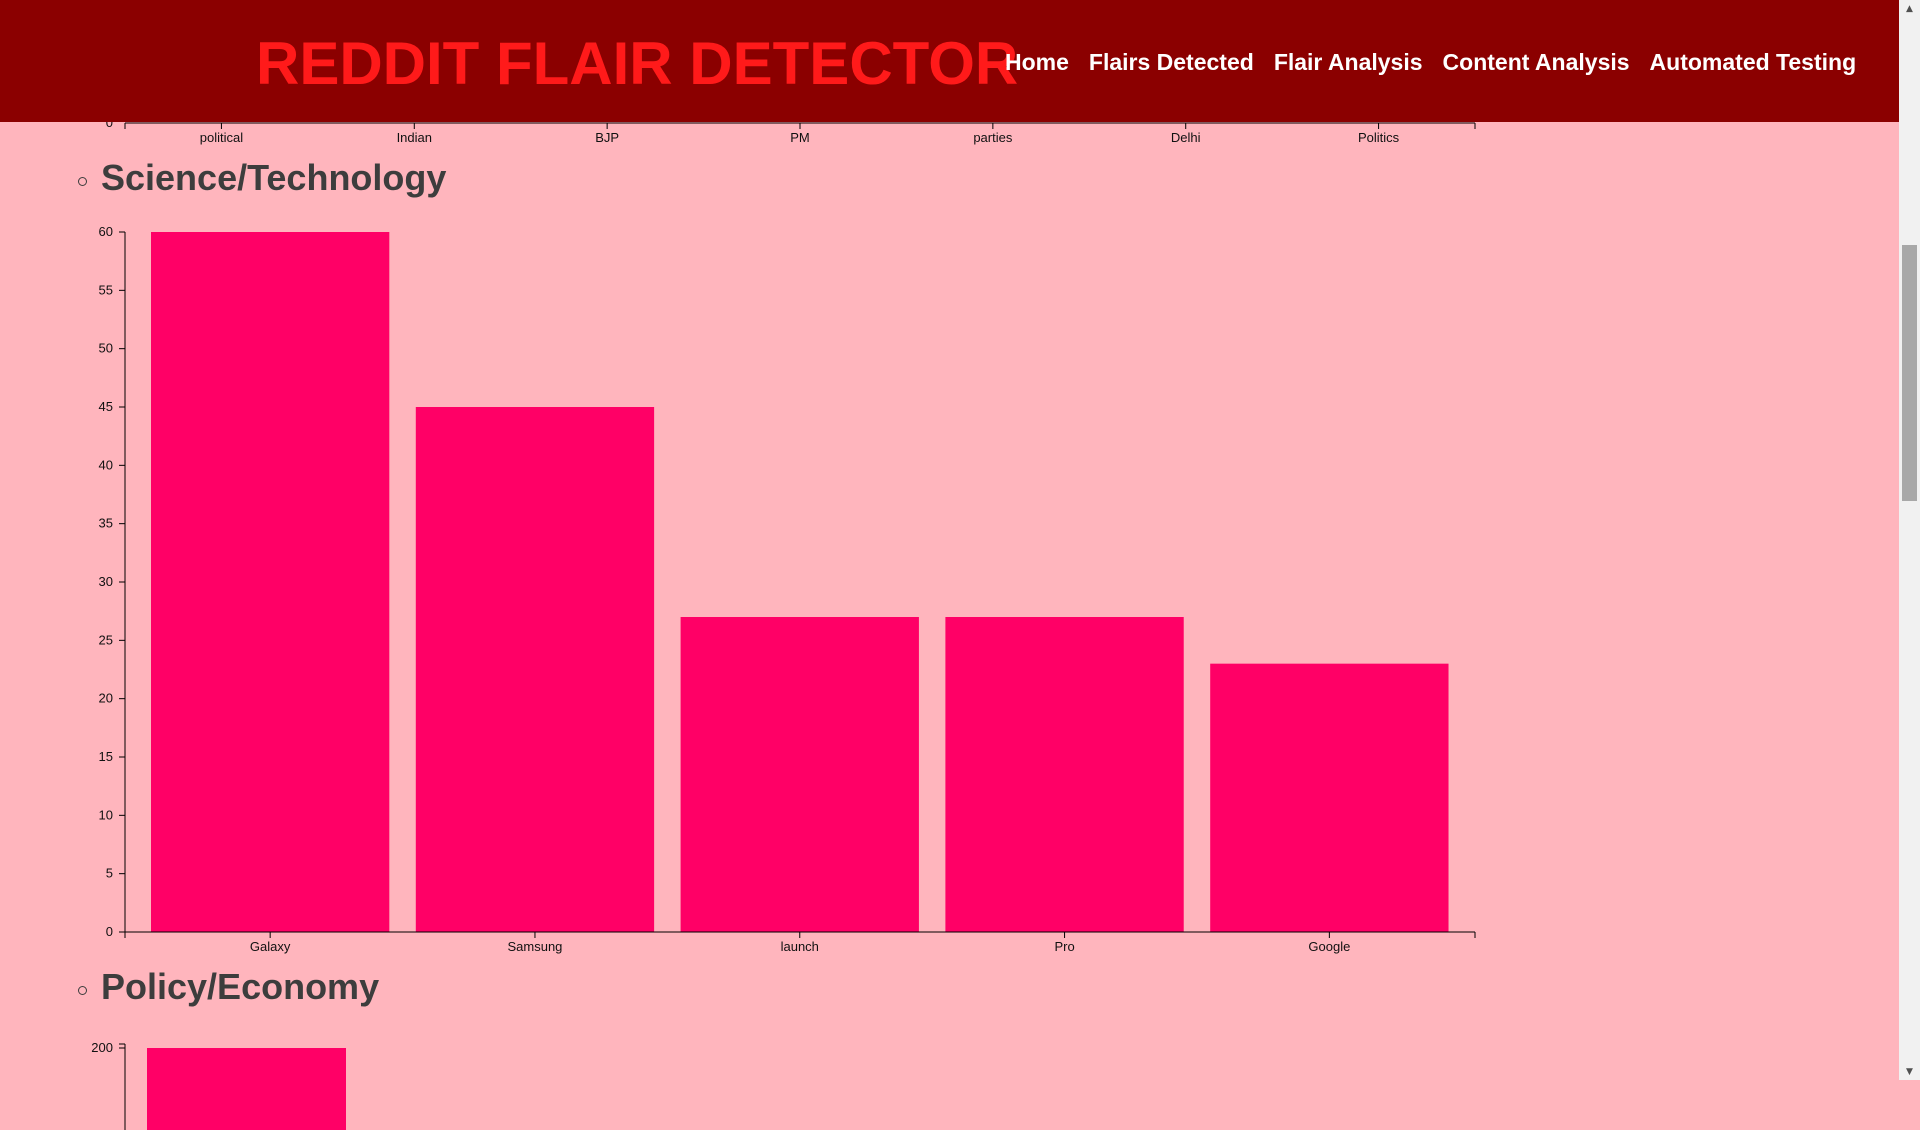 This screenshot has height=1130, width=1920. What do you see at coordinates (1909, 1071) in the screenshot?
I see `scroll-down-arrow-icon: ▼` at bounding box center [1909, 1071].